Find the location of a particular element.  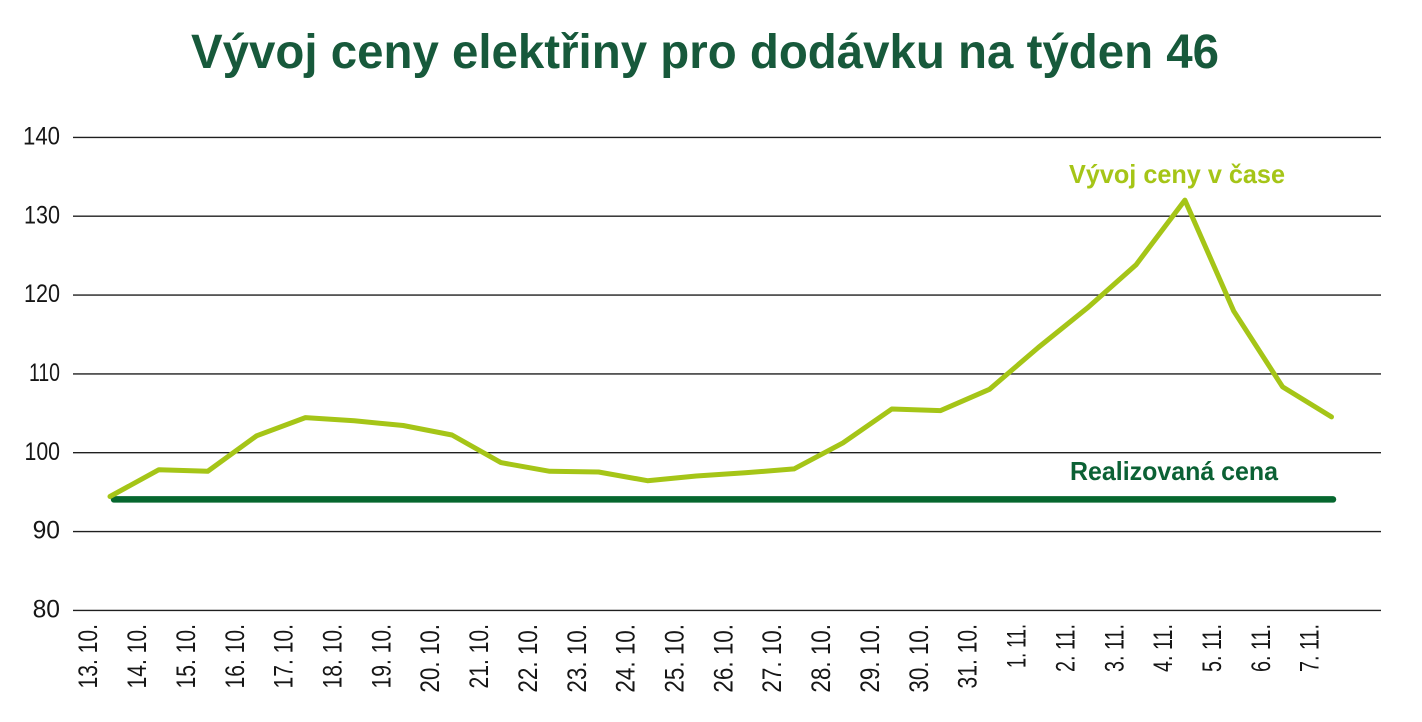

svg-text: 18. 10. is located at coordinates (333, 656).